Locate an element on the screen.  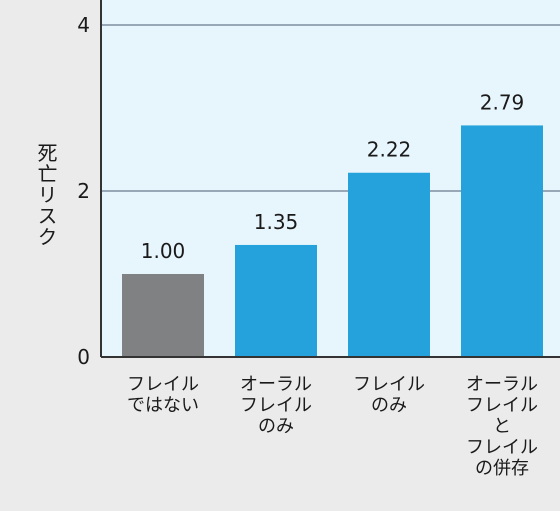
x-category-label-line: の併存 is located at coordinates (502, 468).